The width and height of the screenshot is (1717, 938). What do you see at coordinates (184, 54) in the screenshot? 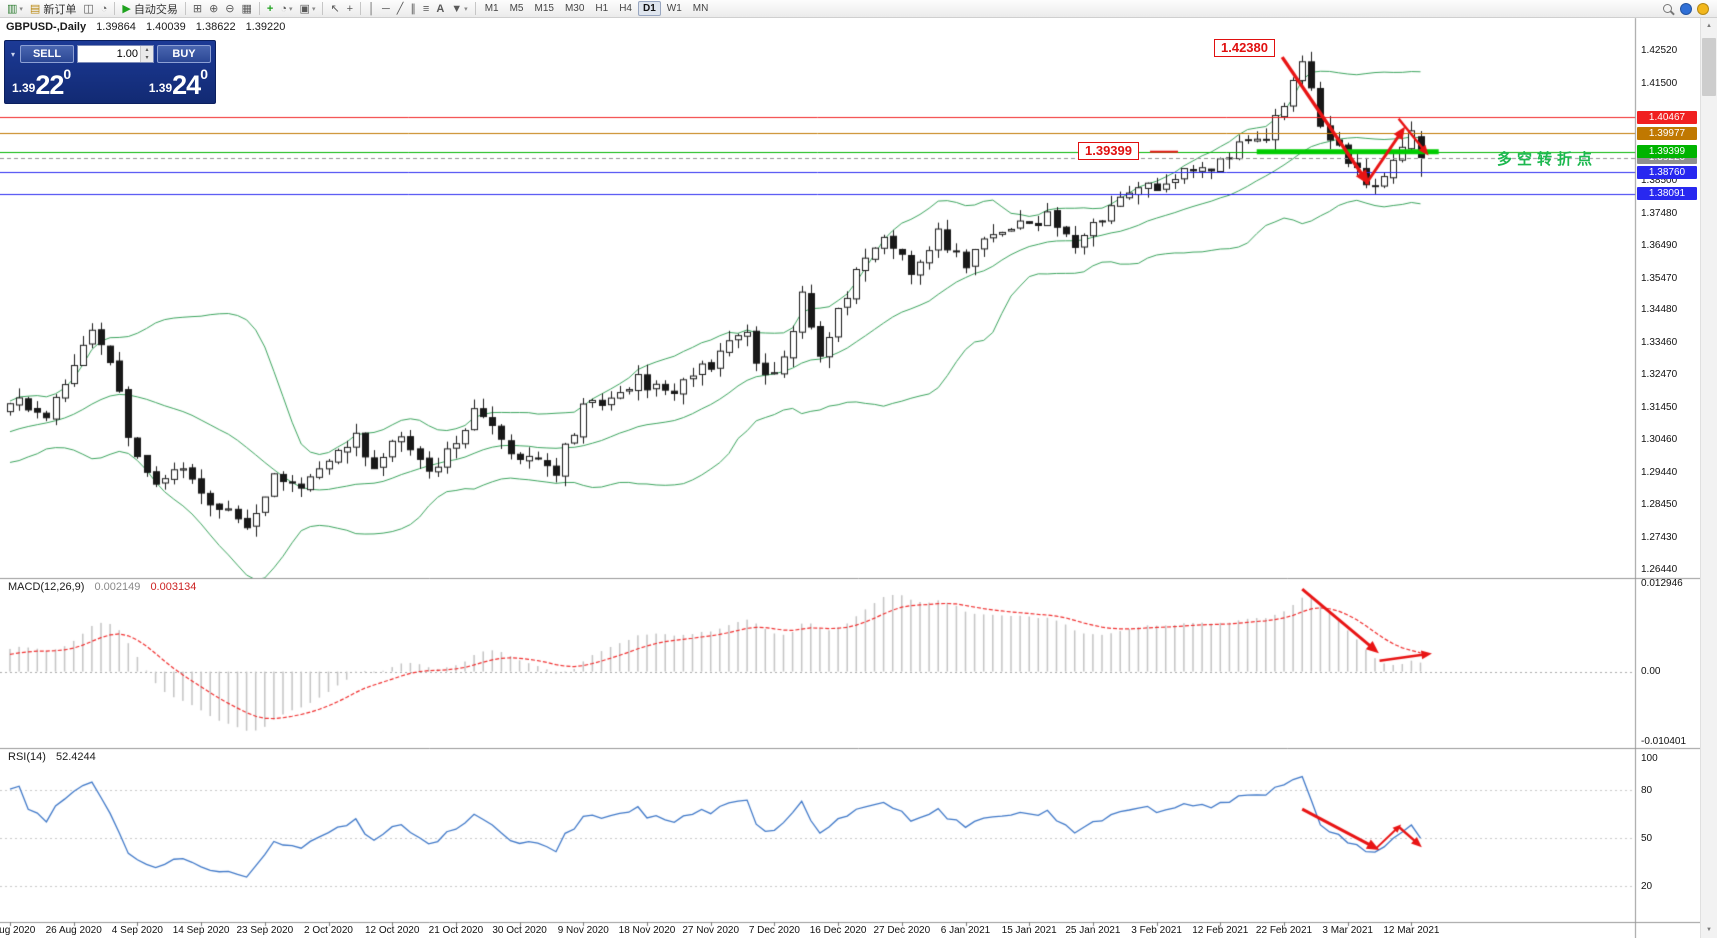
I see `buy-button: BUY` at bounding box center [184, 54].